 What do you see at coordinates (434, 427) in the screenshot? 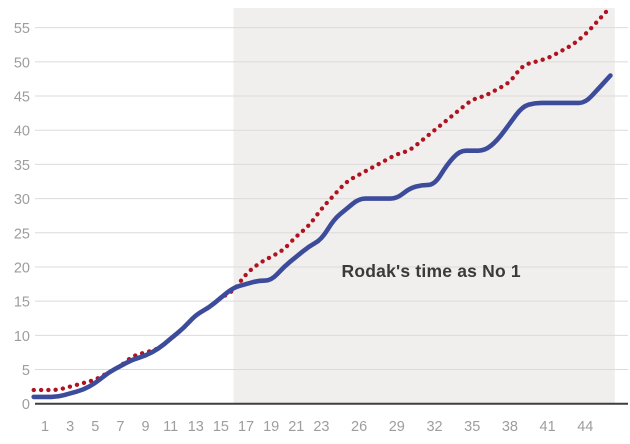
I see `x-axis-tick-label: 32` at bounding box center [434, 427].